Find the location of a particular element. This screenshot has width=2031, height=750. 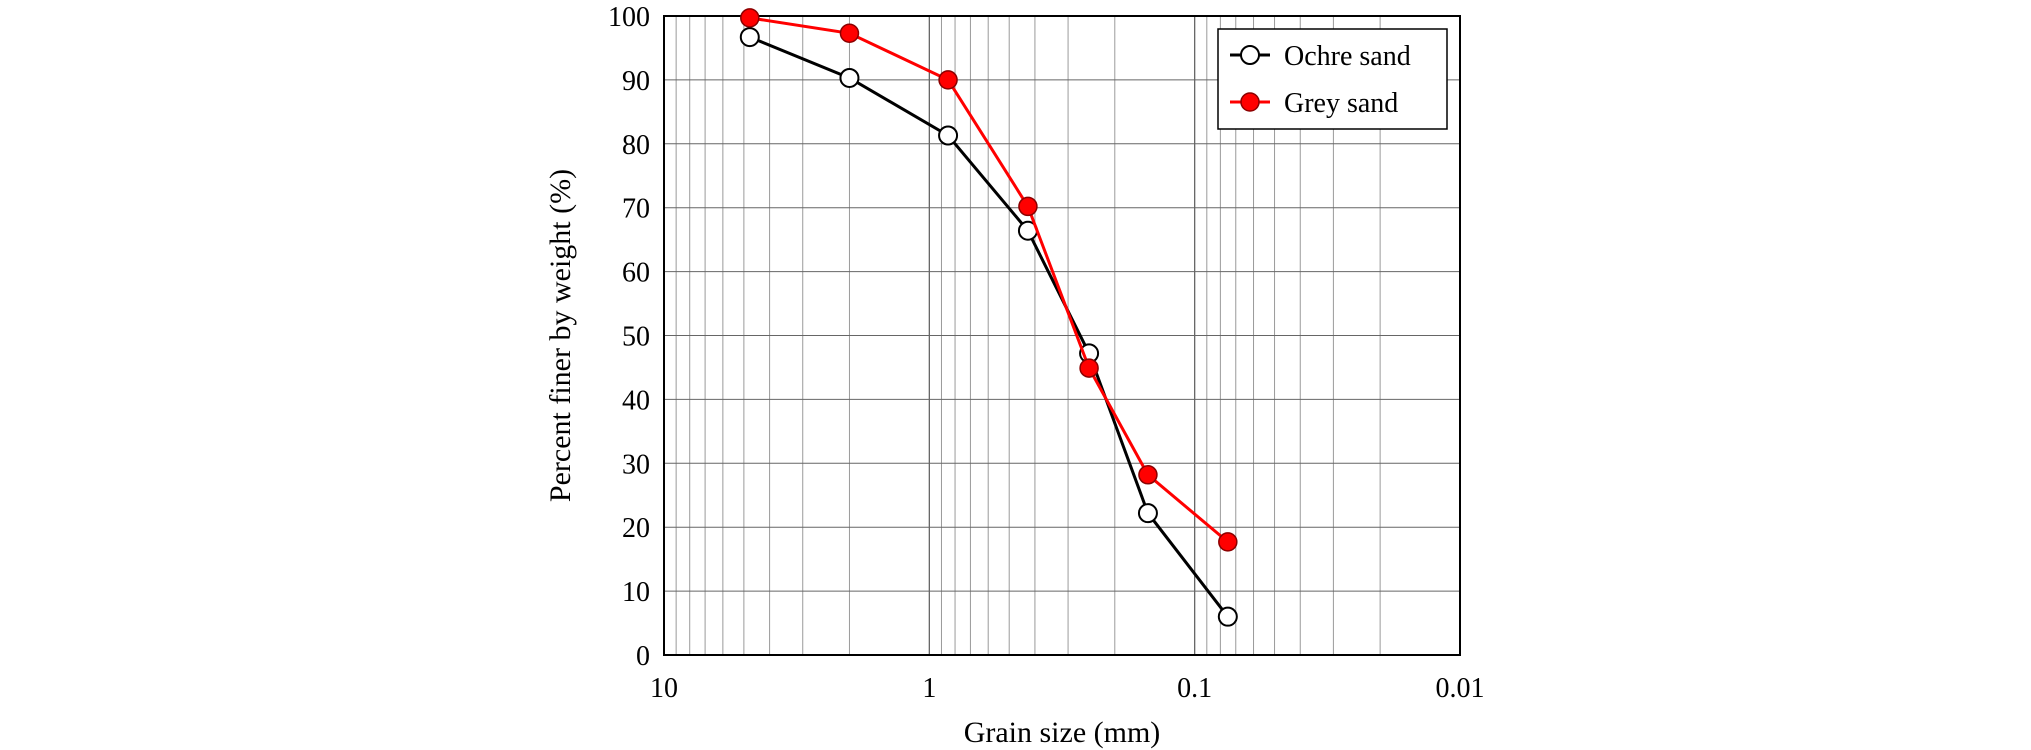

y-tick-label: 10 is located at coordinates (636, 592).